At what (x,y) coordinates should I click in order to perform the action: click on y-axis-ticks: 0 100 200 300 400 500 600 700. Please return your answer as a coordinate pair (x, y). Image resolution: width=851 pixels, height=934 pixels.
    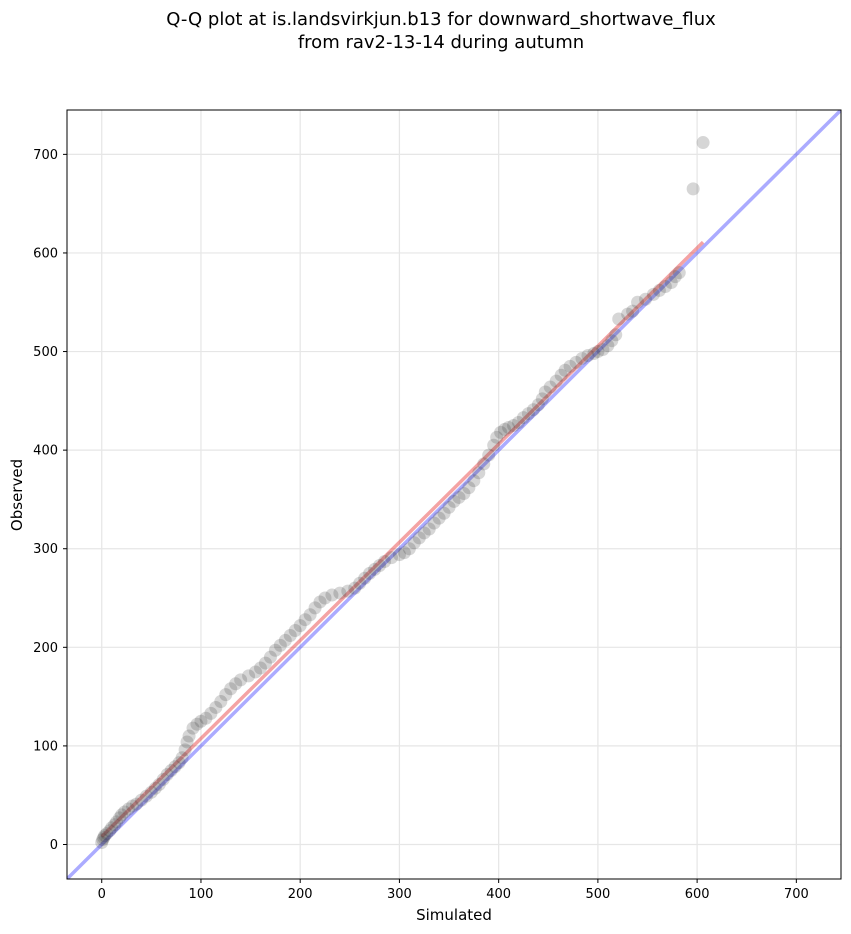
    Looking at the image, I should click on (50, 500).